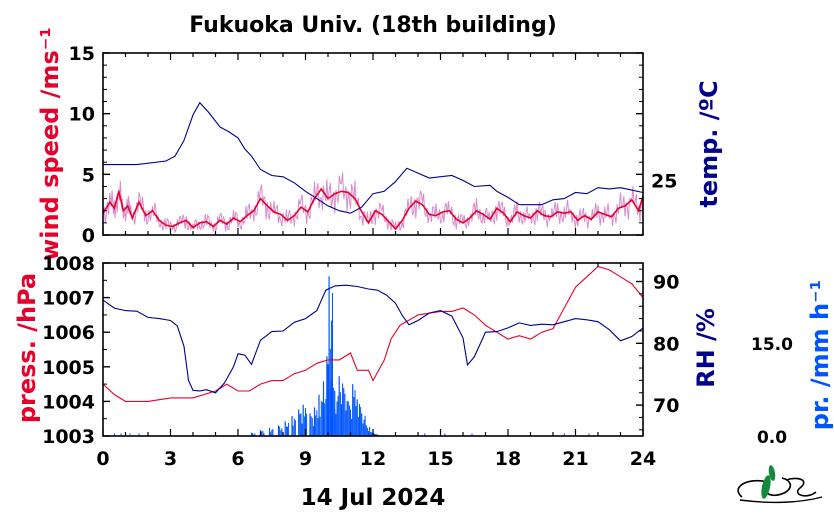 The width and height of the screenshot is (834, 520). I want to click on x-tick-label: 18, so click(508, 459).